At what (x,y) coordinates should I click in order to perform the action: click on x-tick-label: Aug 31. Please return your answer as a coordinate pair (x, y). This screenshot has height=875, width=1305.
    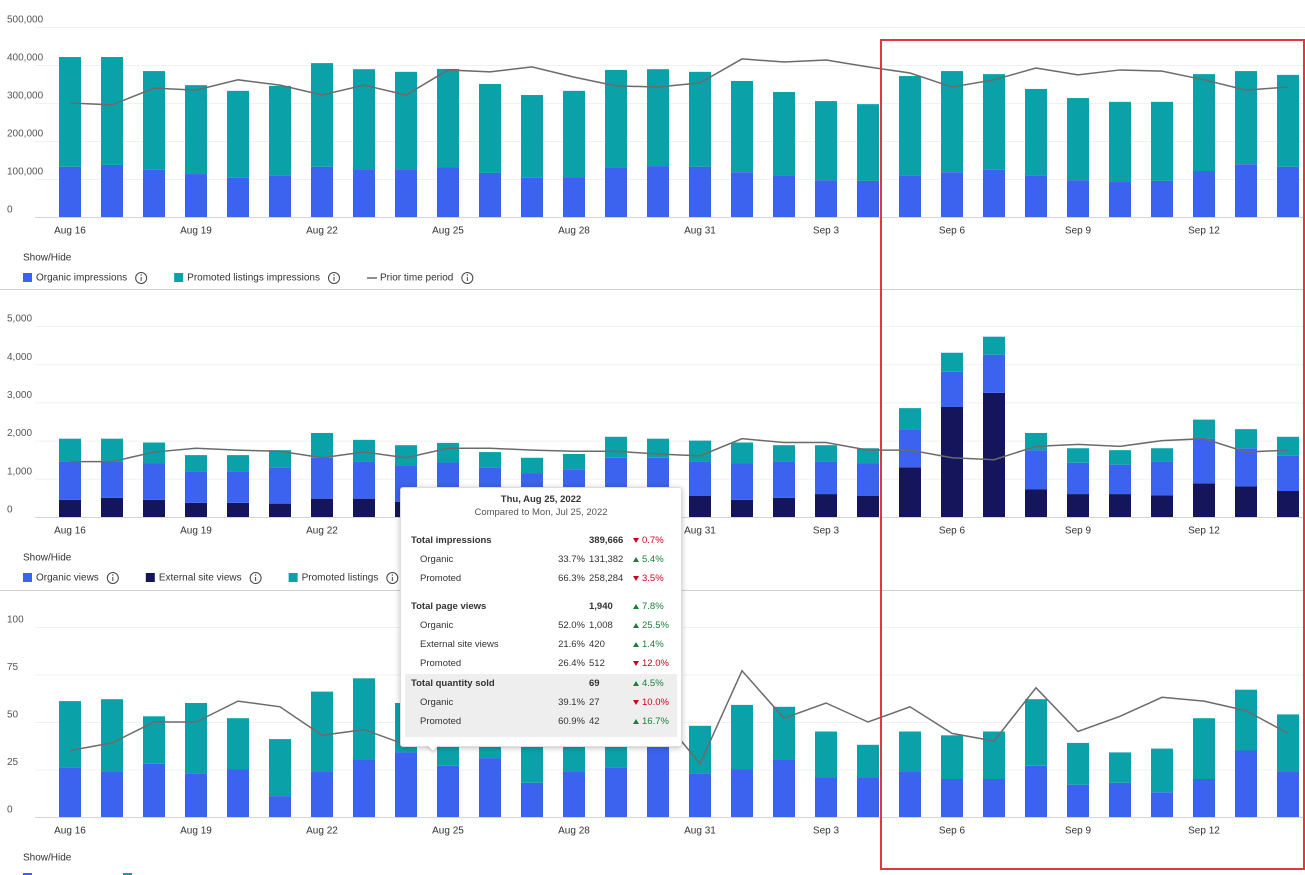
    Looking at the image, I should click on (700, 231).